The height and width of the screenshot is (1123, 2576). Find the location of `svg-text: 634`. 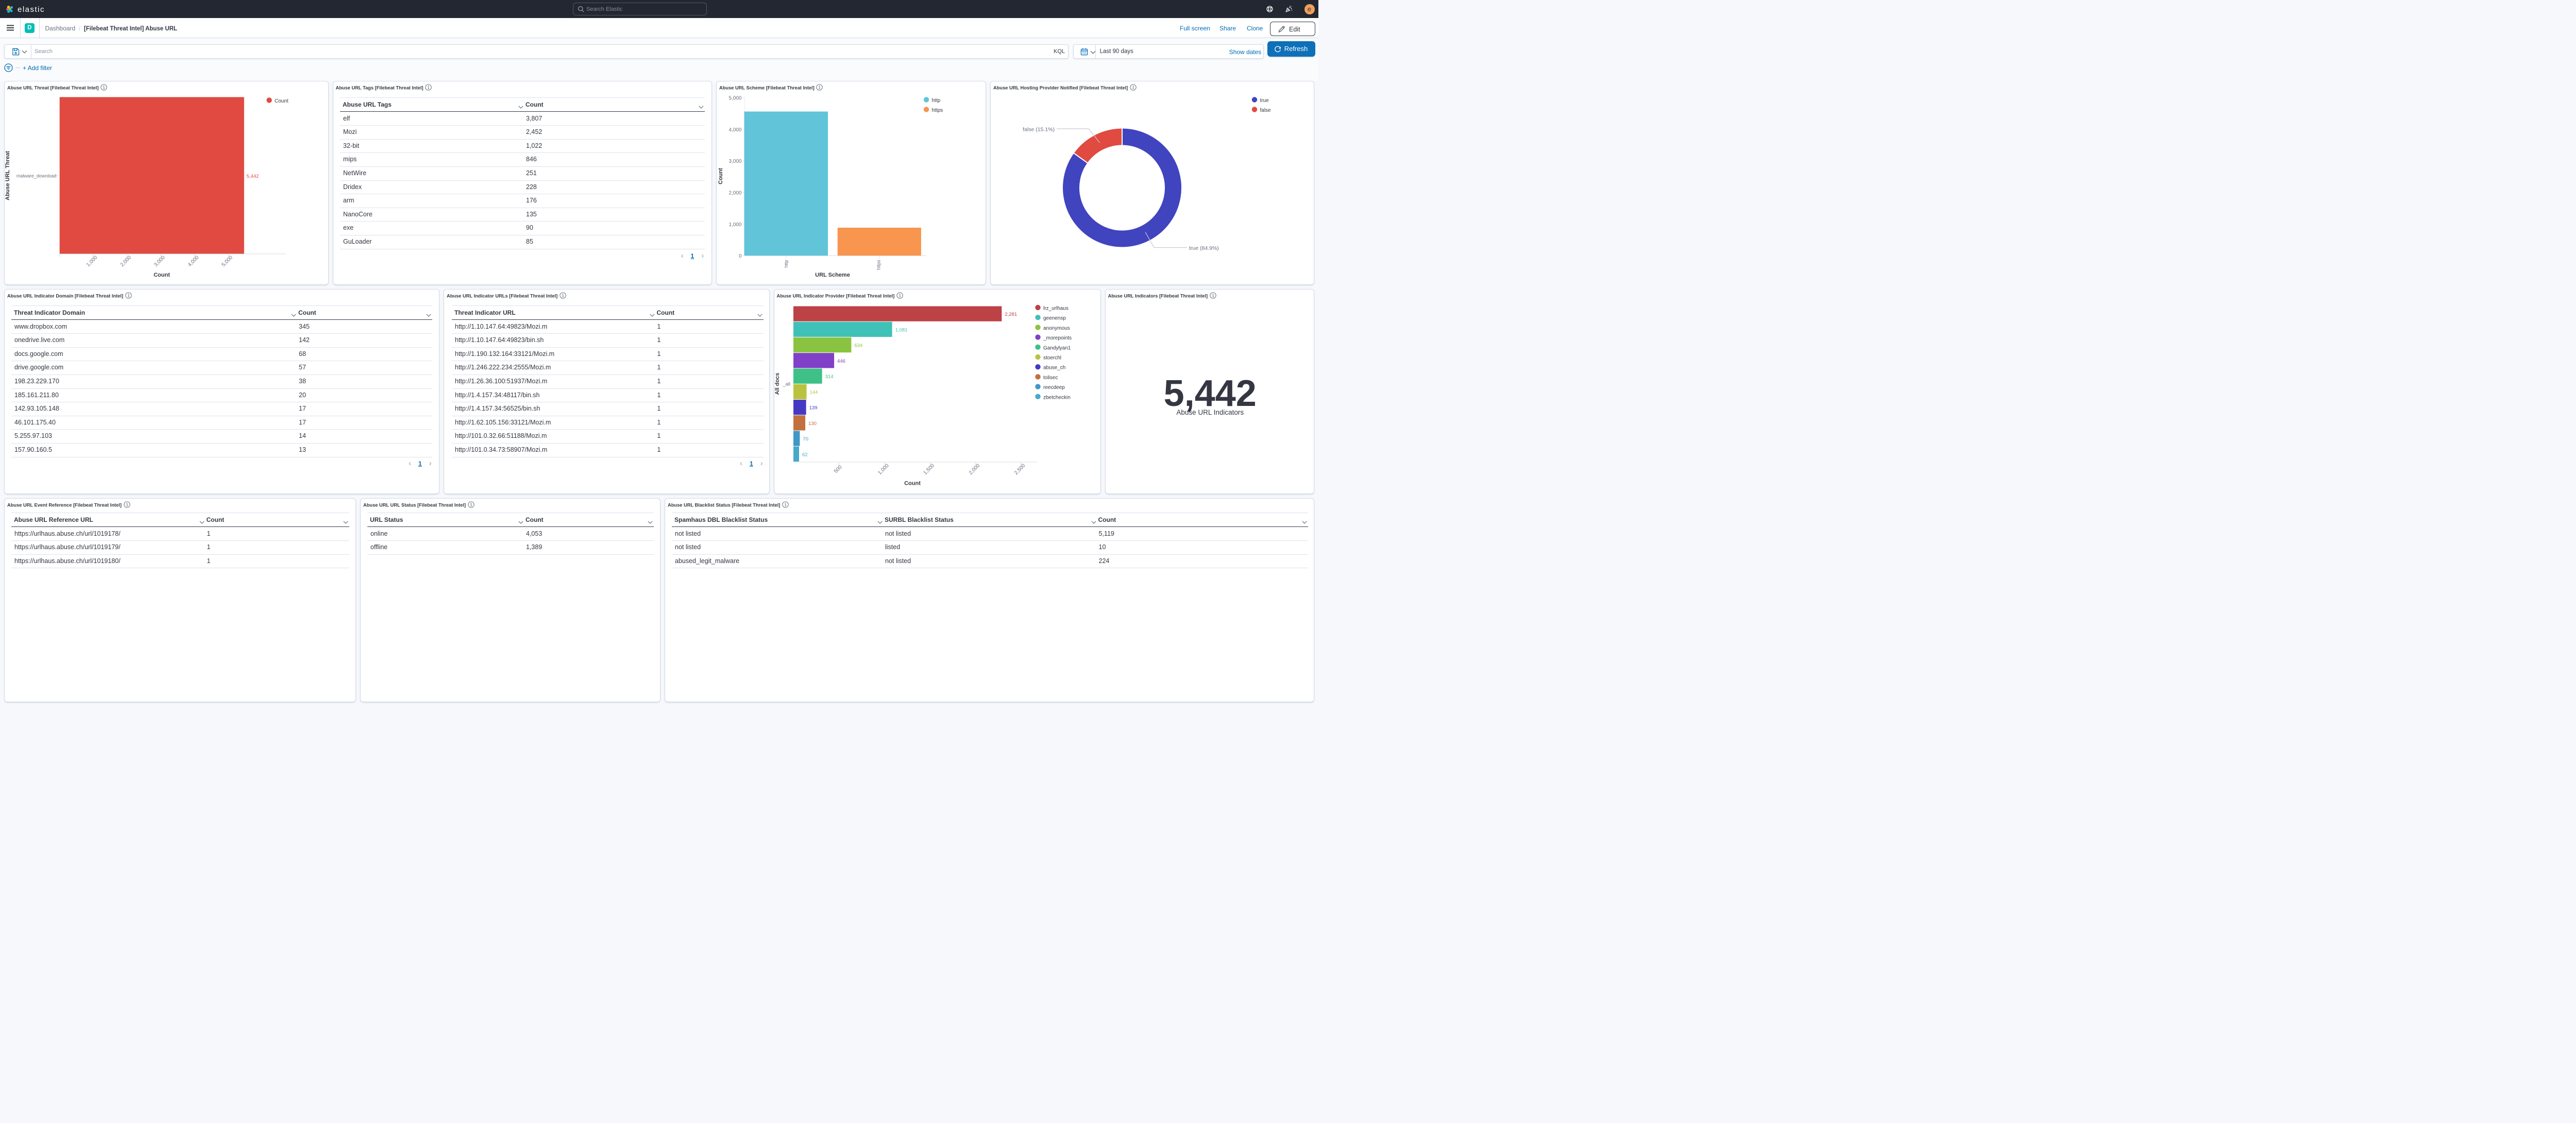

svg-text: 634 is located at coordinates (858, 345).